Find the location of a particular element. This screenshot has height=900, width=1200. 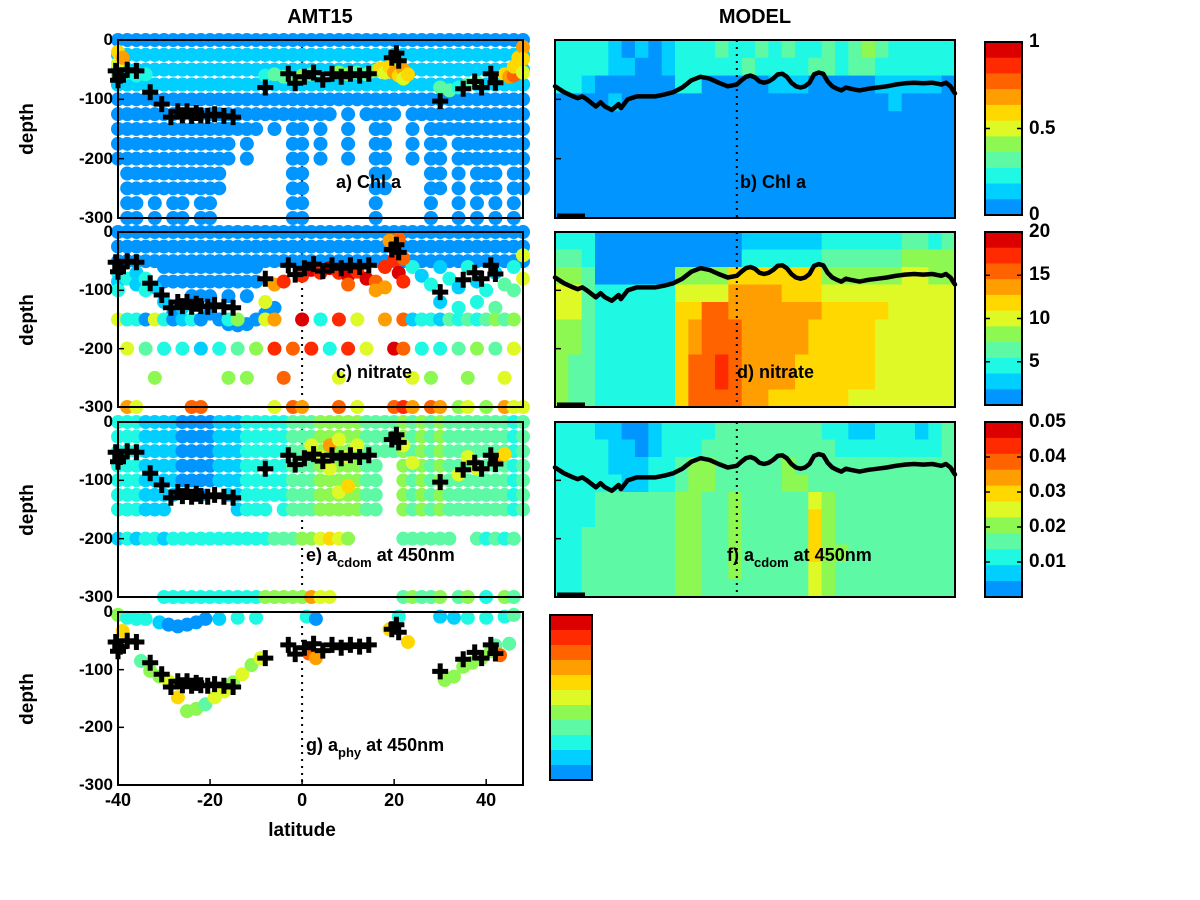

panel-c-scatter is located at coordinates (318, 319).